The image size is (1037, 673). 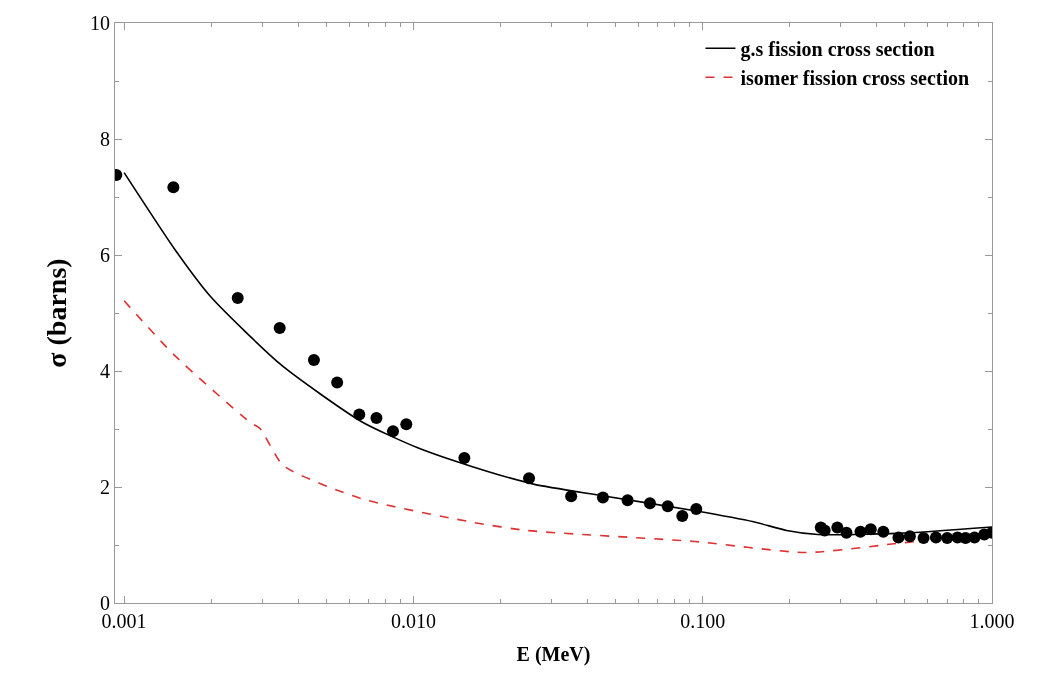 I want to click on y-tick-label: 2, so click(x=105, y=487).